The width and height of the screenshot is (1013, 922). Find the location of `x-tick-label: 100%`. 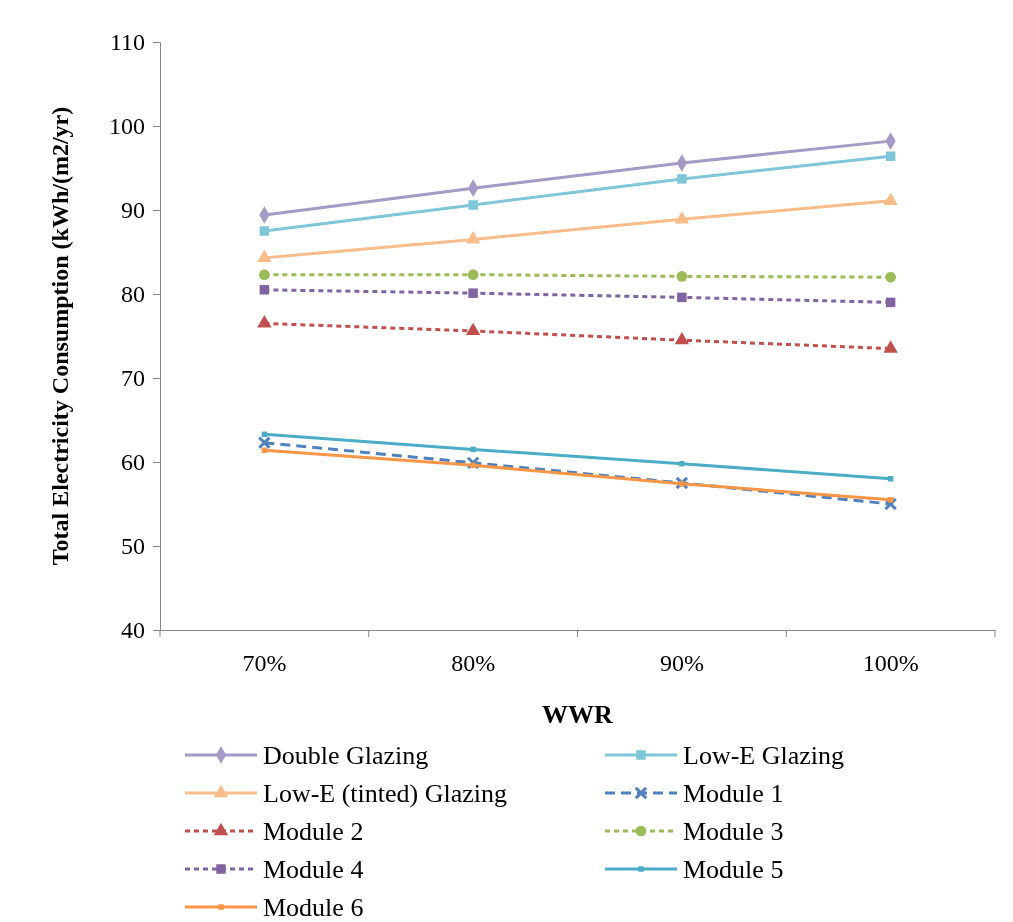

x-tick-label: 100% is located at coordinates (890, 663).